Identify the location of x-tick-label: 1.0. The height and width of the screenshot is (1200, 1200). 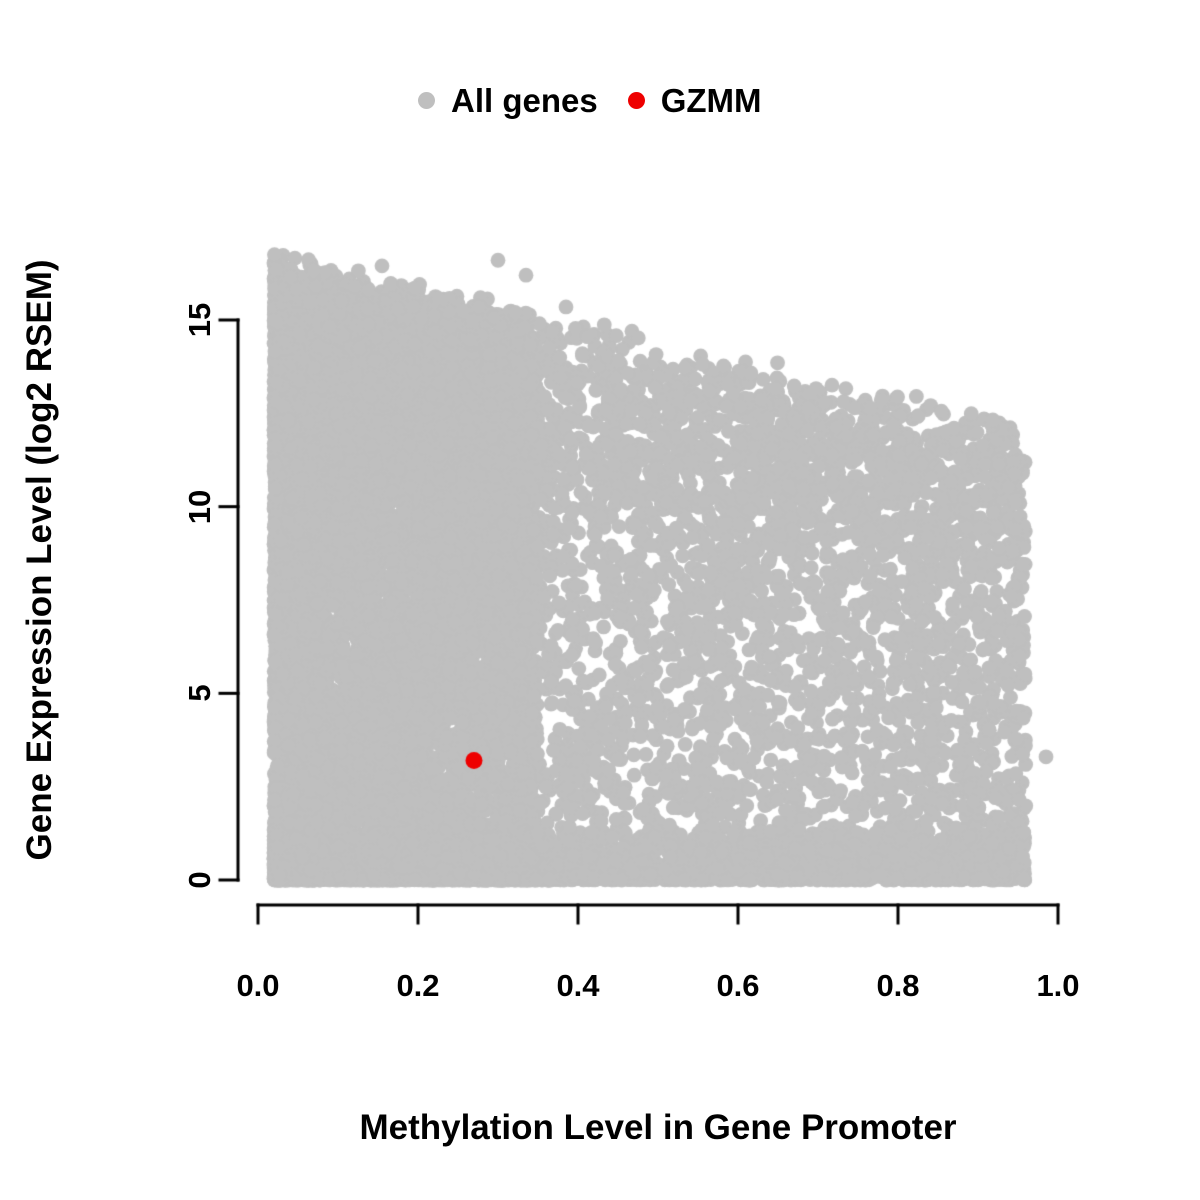
(1058, 985).